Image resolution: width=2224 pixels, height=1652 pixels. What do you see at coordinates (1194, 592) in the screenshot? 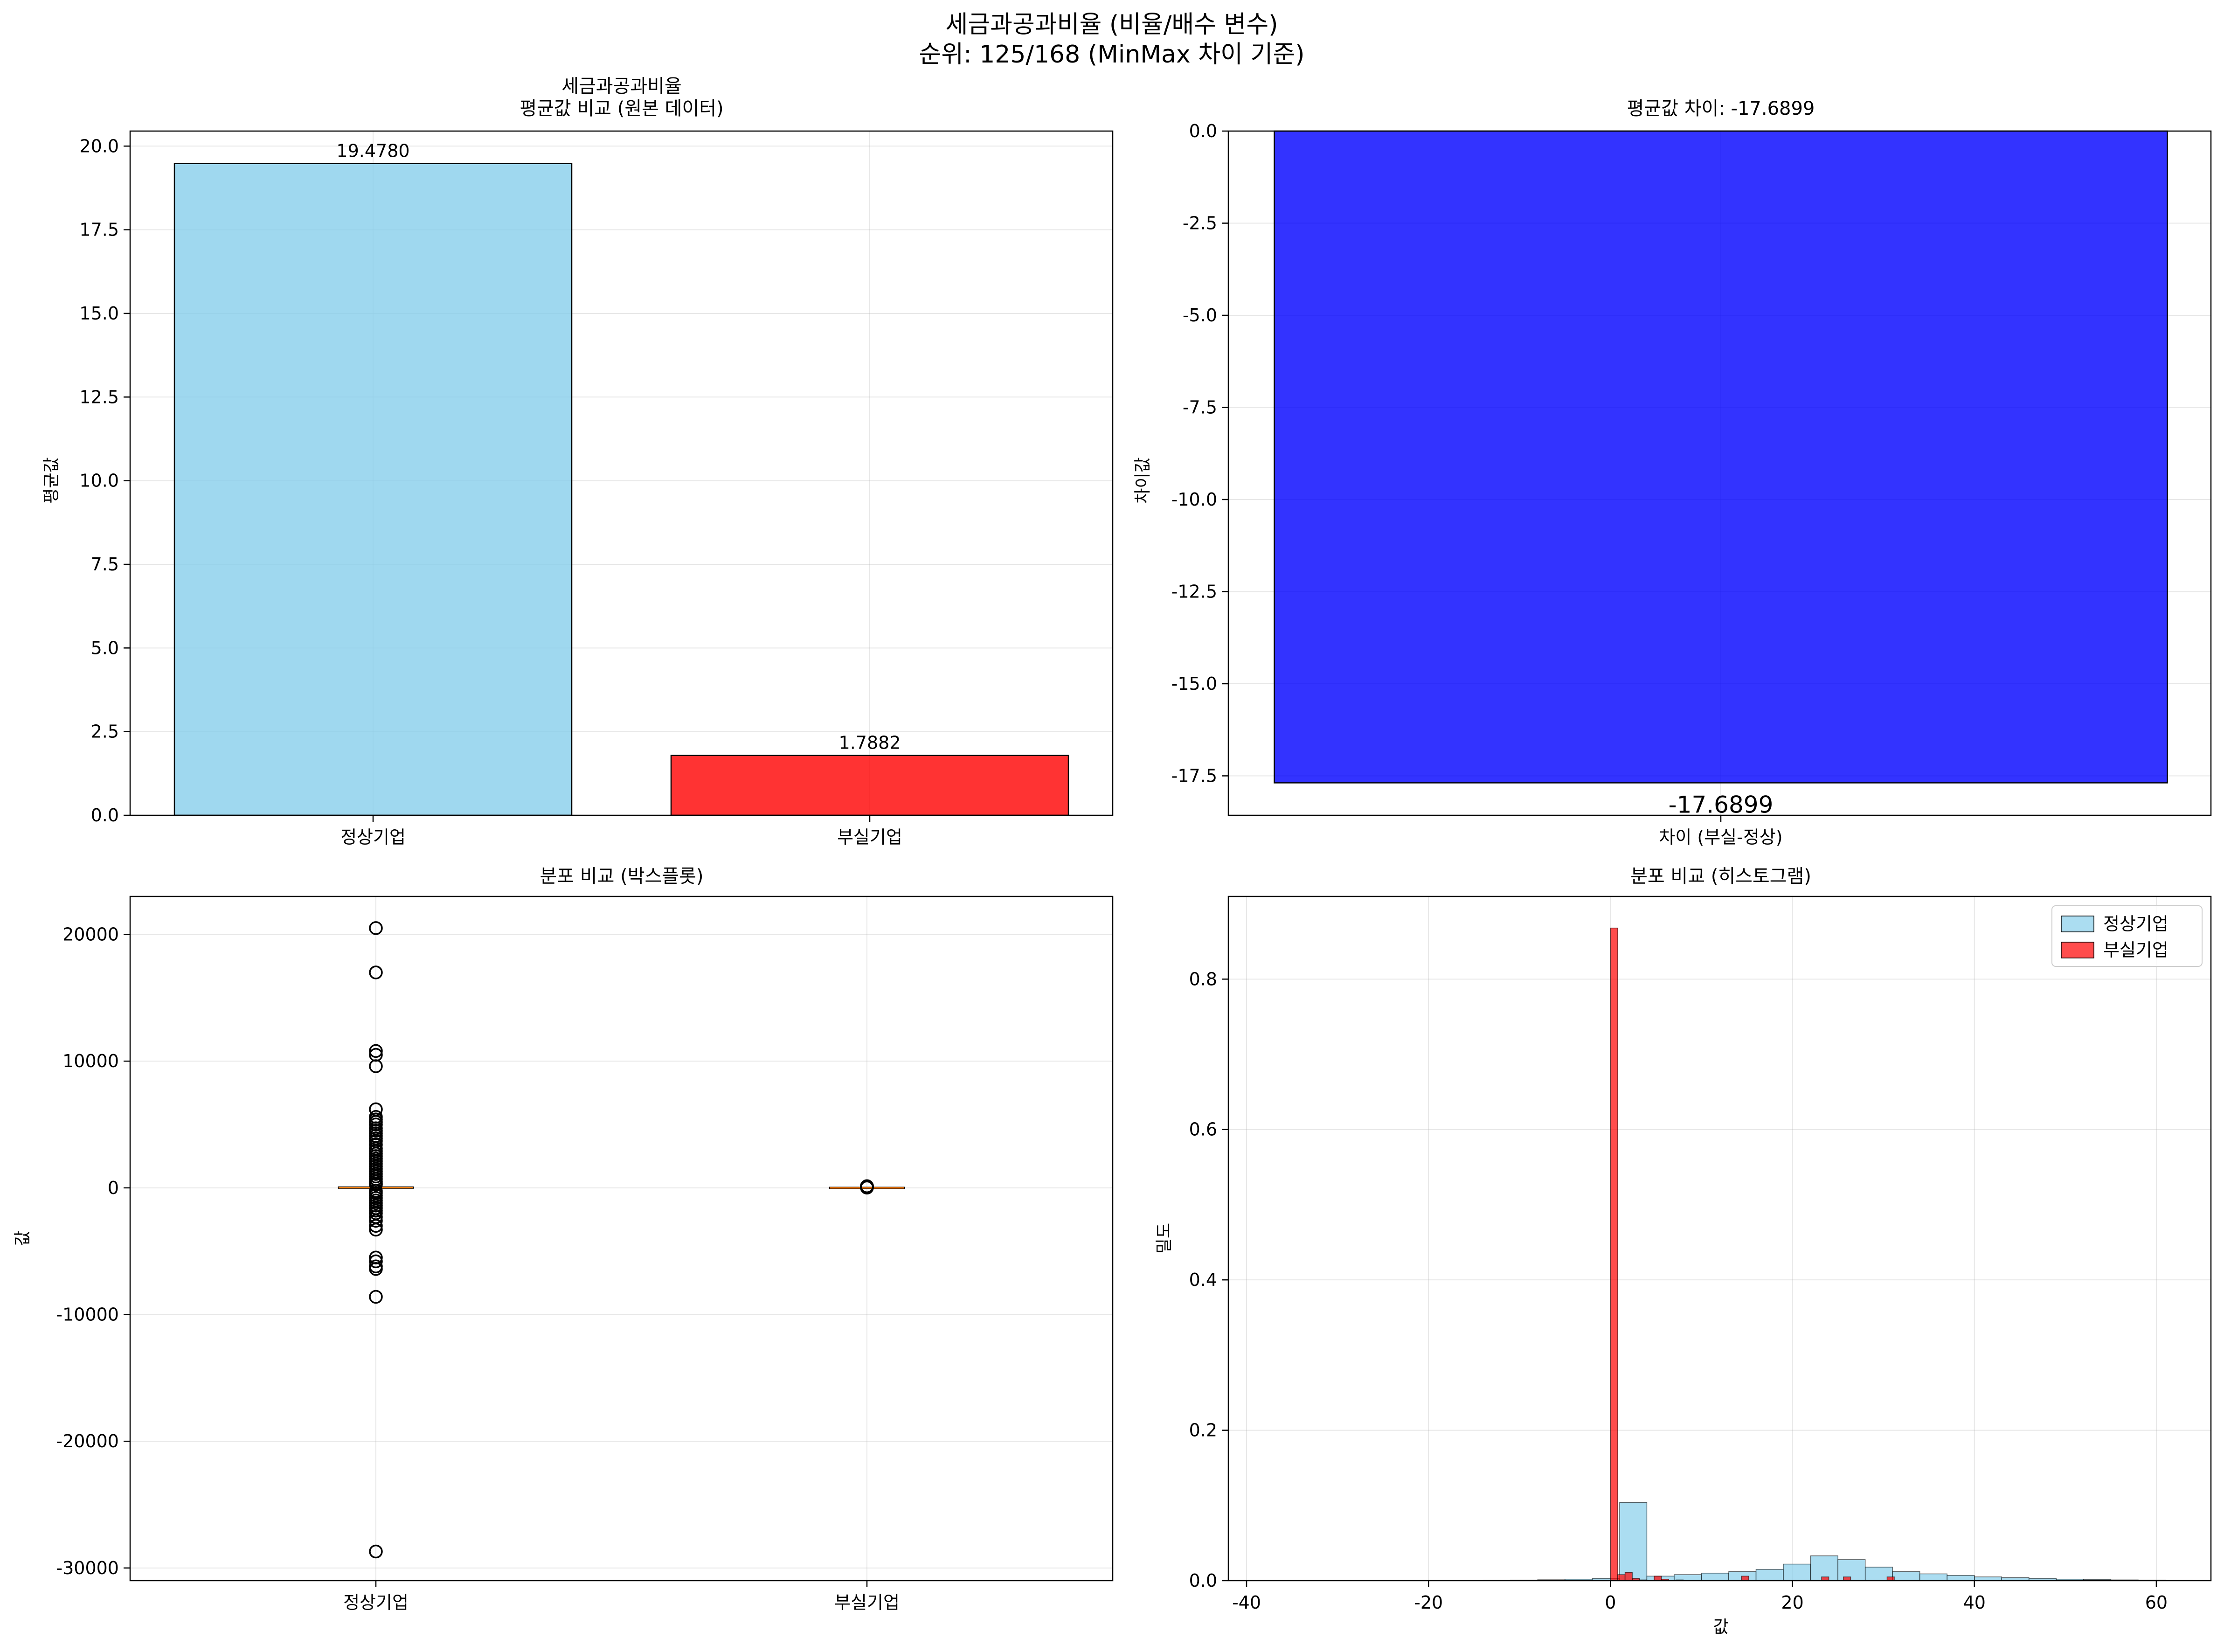
I see `ytick-label: -12.5` at bounding box center [1194, 592].